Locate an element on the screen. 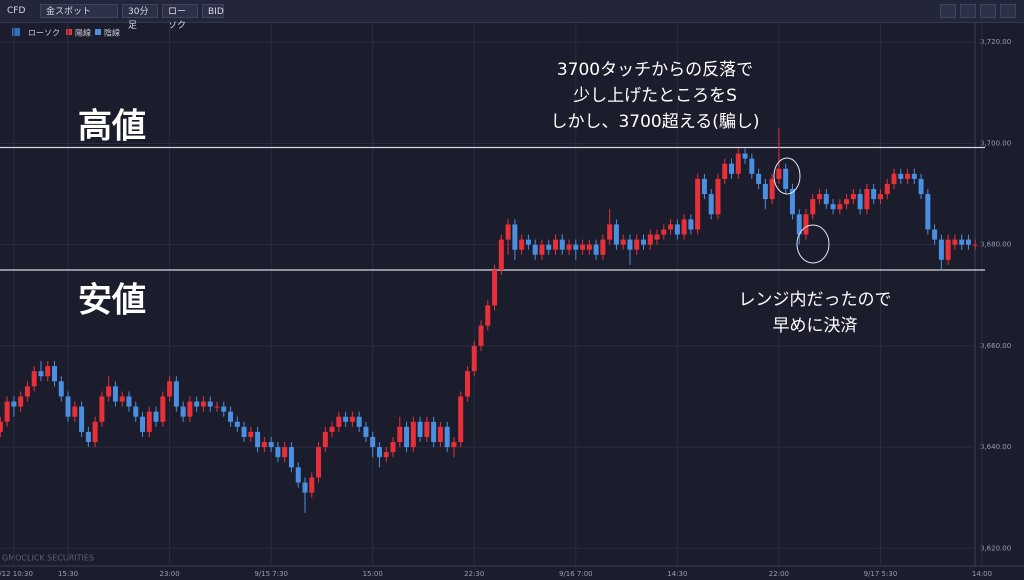  legend-swatch is located at coordinates (69, 32).